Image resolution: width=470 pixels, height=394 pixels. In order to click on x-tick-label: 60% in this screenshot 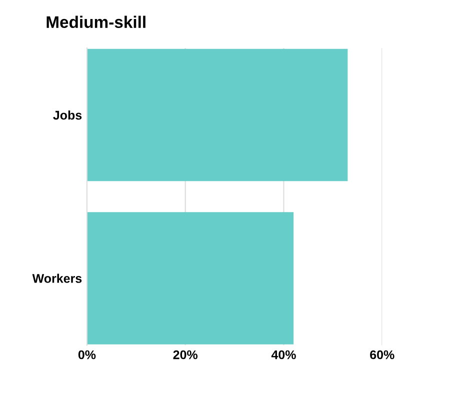, I will do `click(382, 355)`.